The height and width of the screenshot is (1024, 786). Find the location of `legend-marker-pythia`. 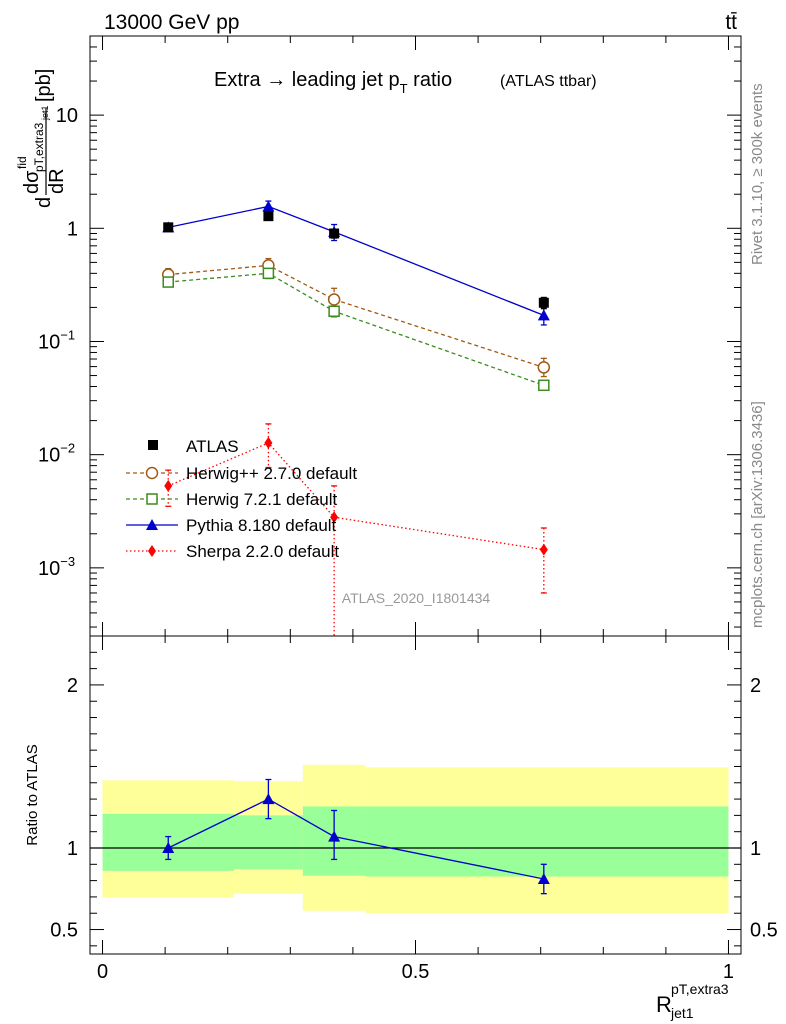

legend-marker-pythia is located at coordinates (152, 524).